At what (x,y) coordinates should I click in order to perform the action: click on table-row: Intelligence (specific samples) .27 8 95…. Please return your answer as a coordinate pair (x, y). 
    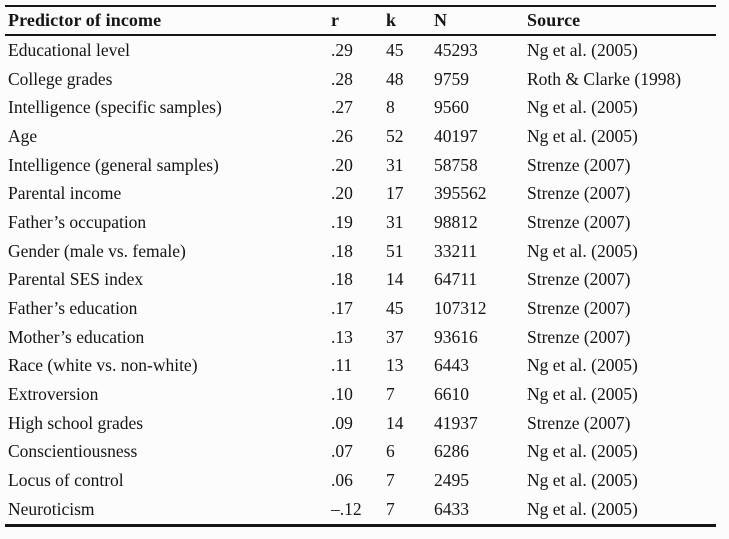
    Looking at the image, I should click on (360, 107).